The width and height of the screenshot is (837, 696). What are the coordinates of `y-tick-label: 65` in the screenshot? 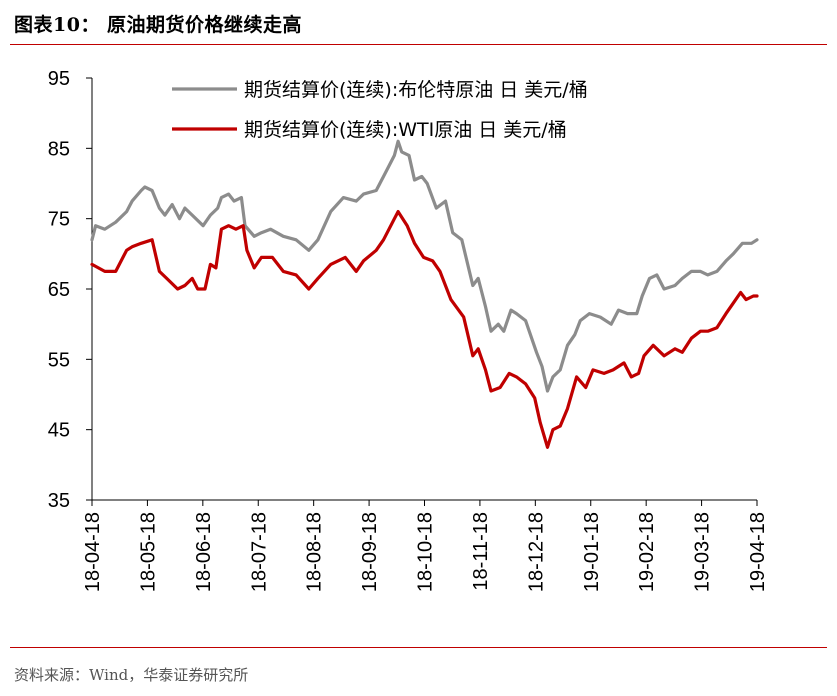 It's located at (59, 290).